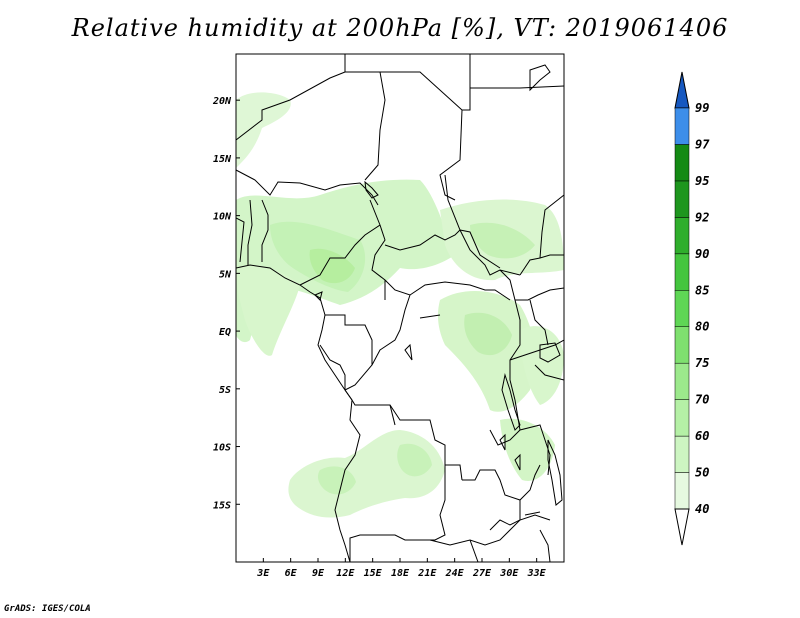 This screenshot has height=618, width=800. What do you see at coordinates (455, 573) in the screenshot?
I see `lon-tick-label: 24E` at bounding box center [455, 573].